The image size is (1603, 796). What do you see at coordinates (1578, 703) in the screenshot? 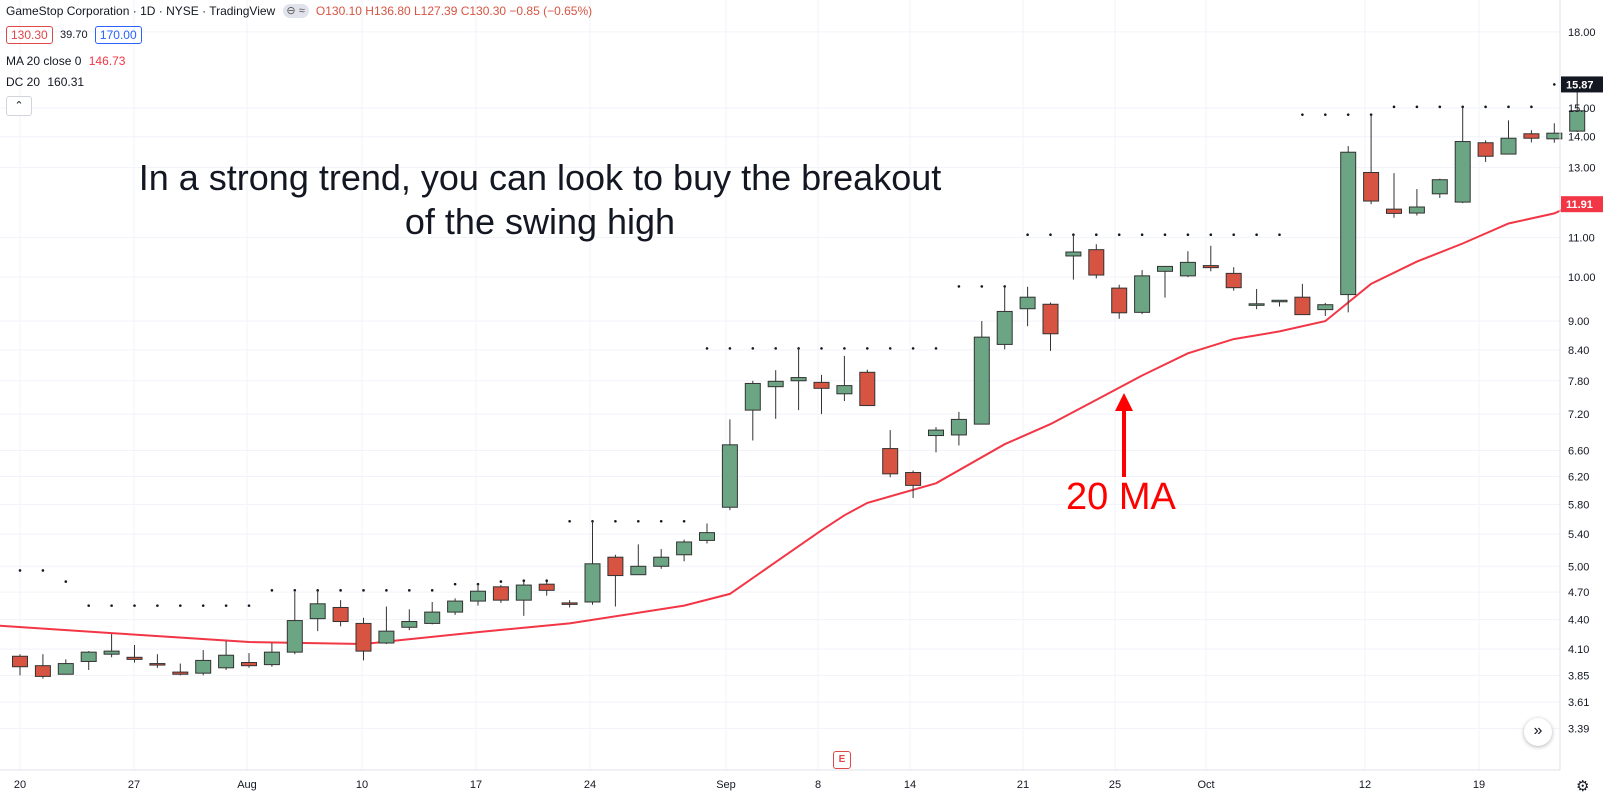
I see `y-tick-label: 3.61` at bounding box center [1578, 703].